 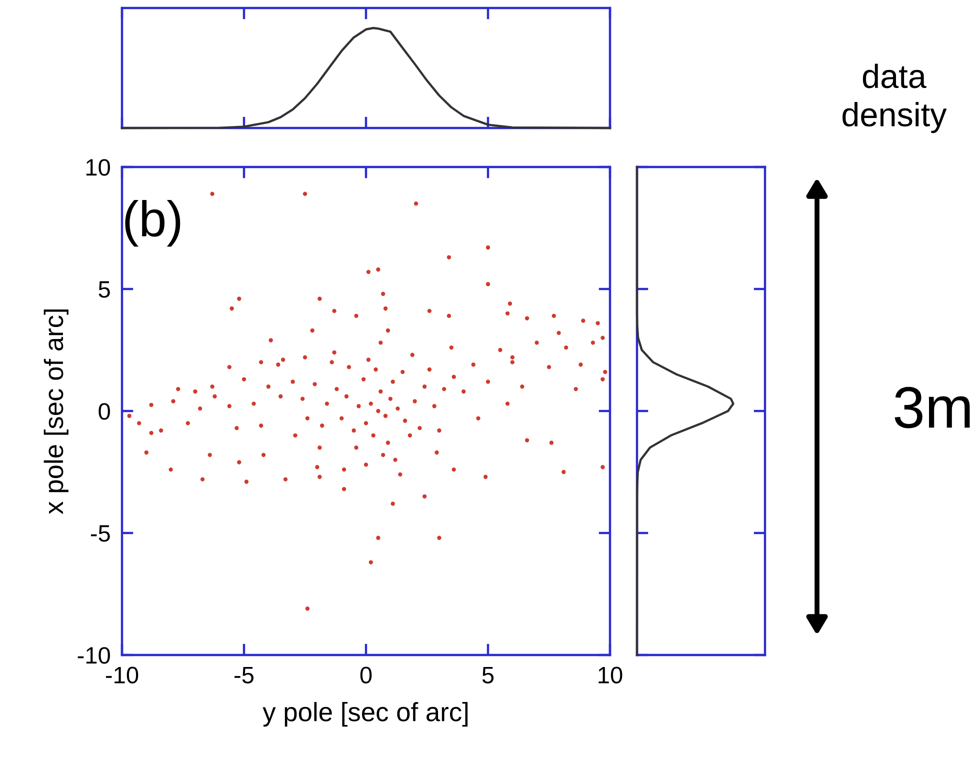 I want to click on annotation: (b), so click(x=152, y=223).